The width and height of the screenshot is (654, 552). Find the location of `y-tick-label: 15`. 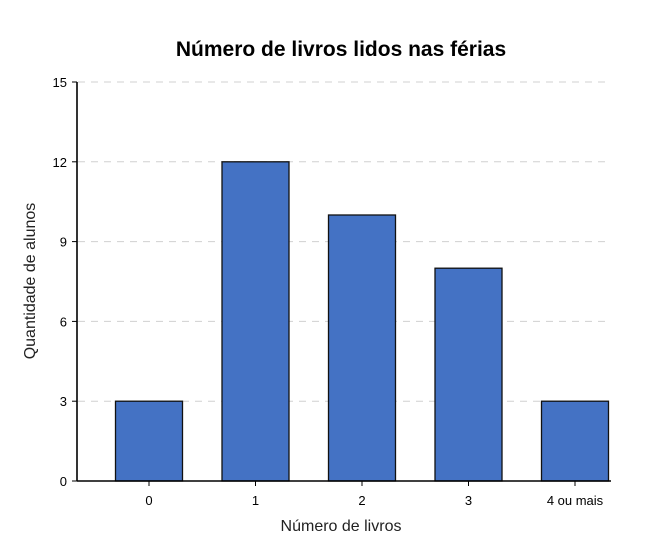

y-tick-label: 15 is located at coordinates (60, 82).